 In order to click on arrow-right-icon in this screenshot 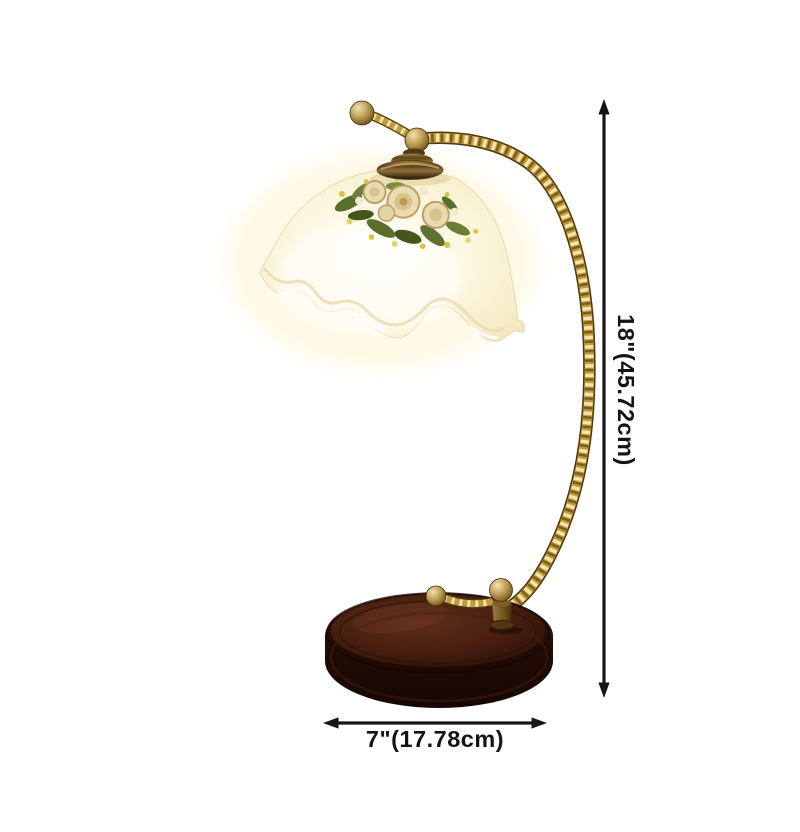, I will do `click(539, 723)`.